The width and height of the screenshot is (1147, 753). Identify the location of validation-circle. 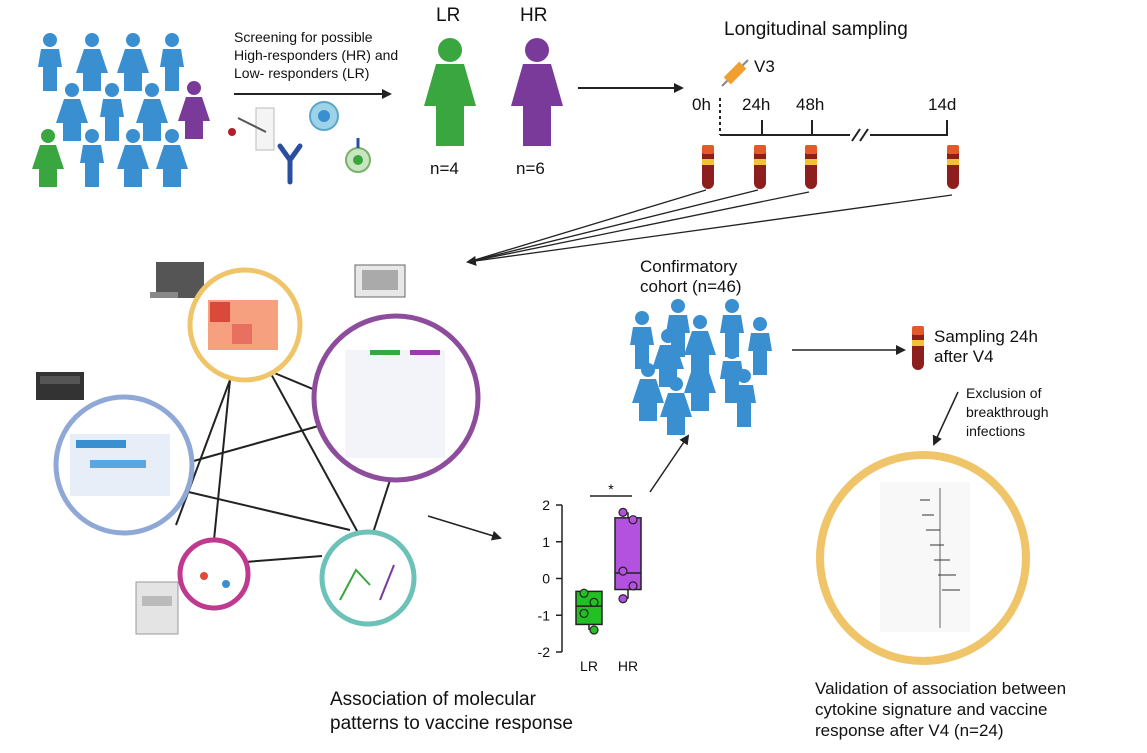
(923, 558).